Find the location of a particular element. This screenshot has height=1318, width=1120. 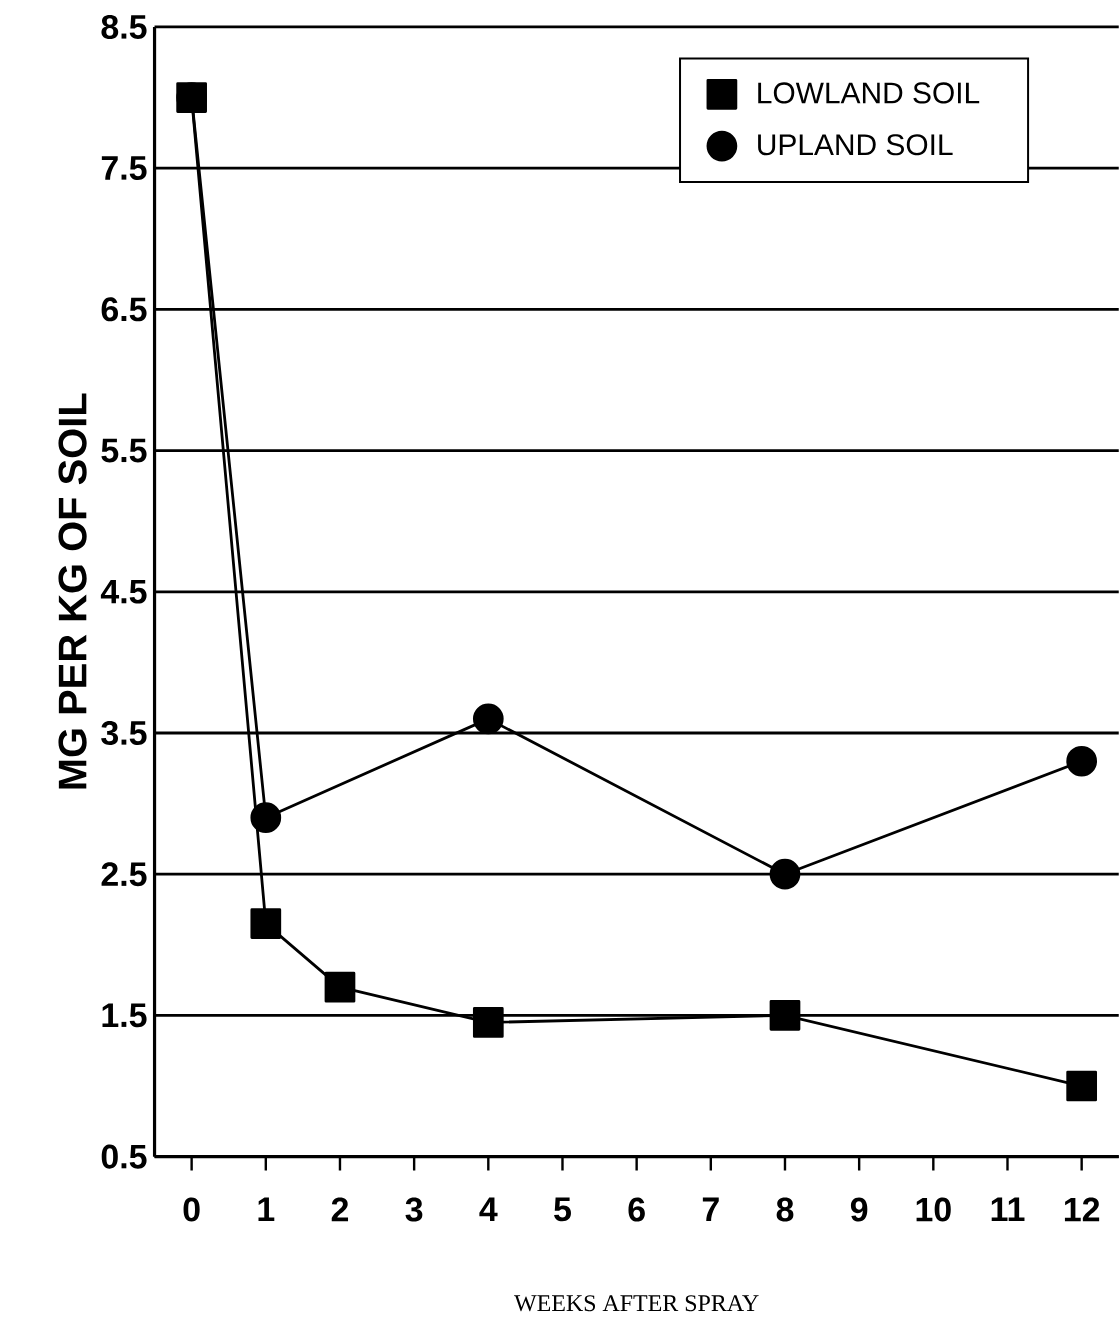

x-tick-label: 6 is located at coordinates (636, 1209).